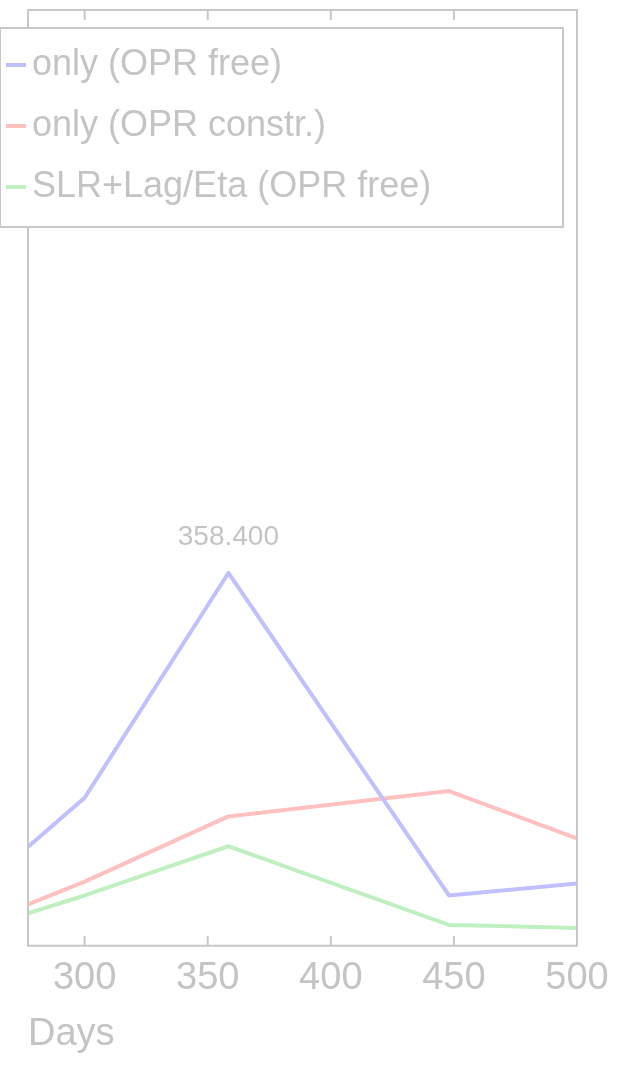 The width and height of the screenshot is (632, 1065). I want to click on x-tick-label: 300, so click(84, 976).